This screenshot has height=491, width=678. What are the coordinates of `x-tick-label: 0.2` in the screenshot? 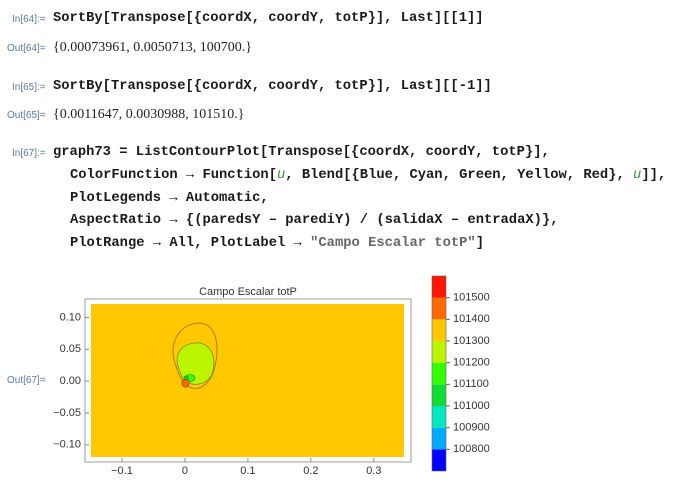 It's located at (310, 471).